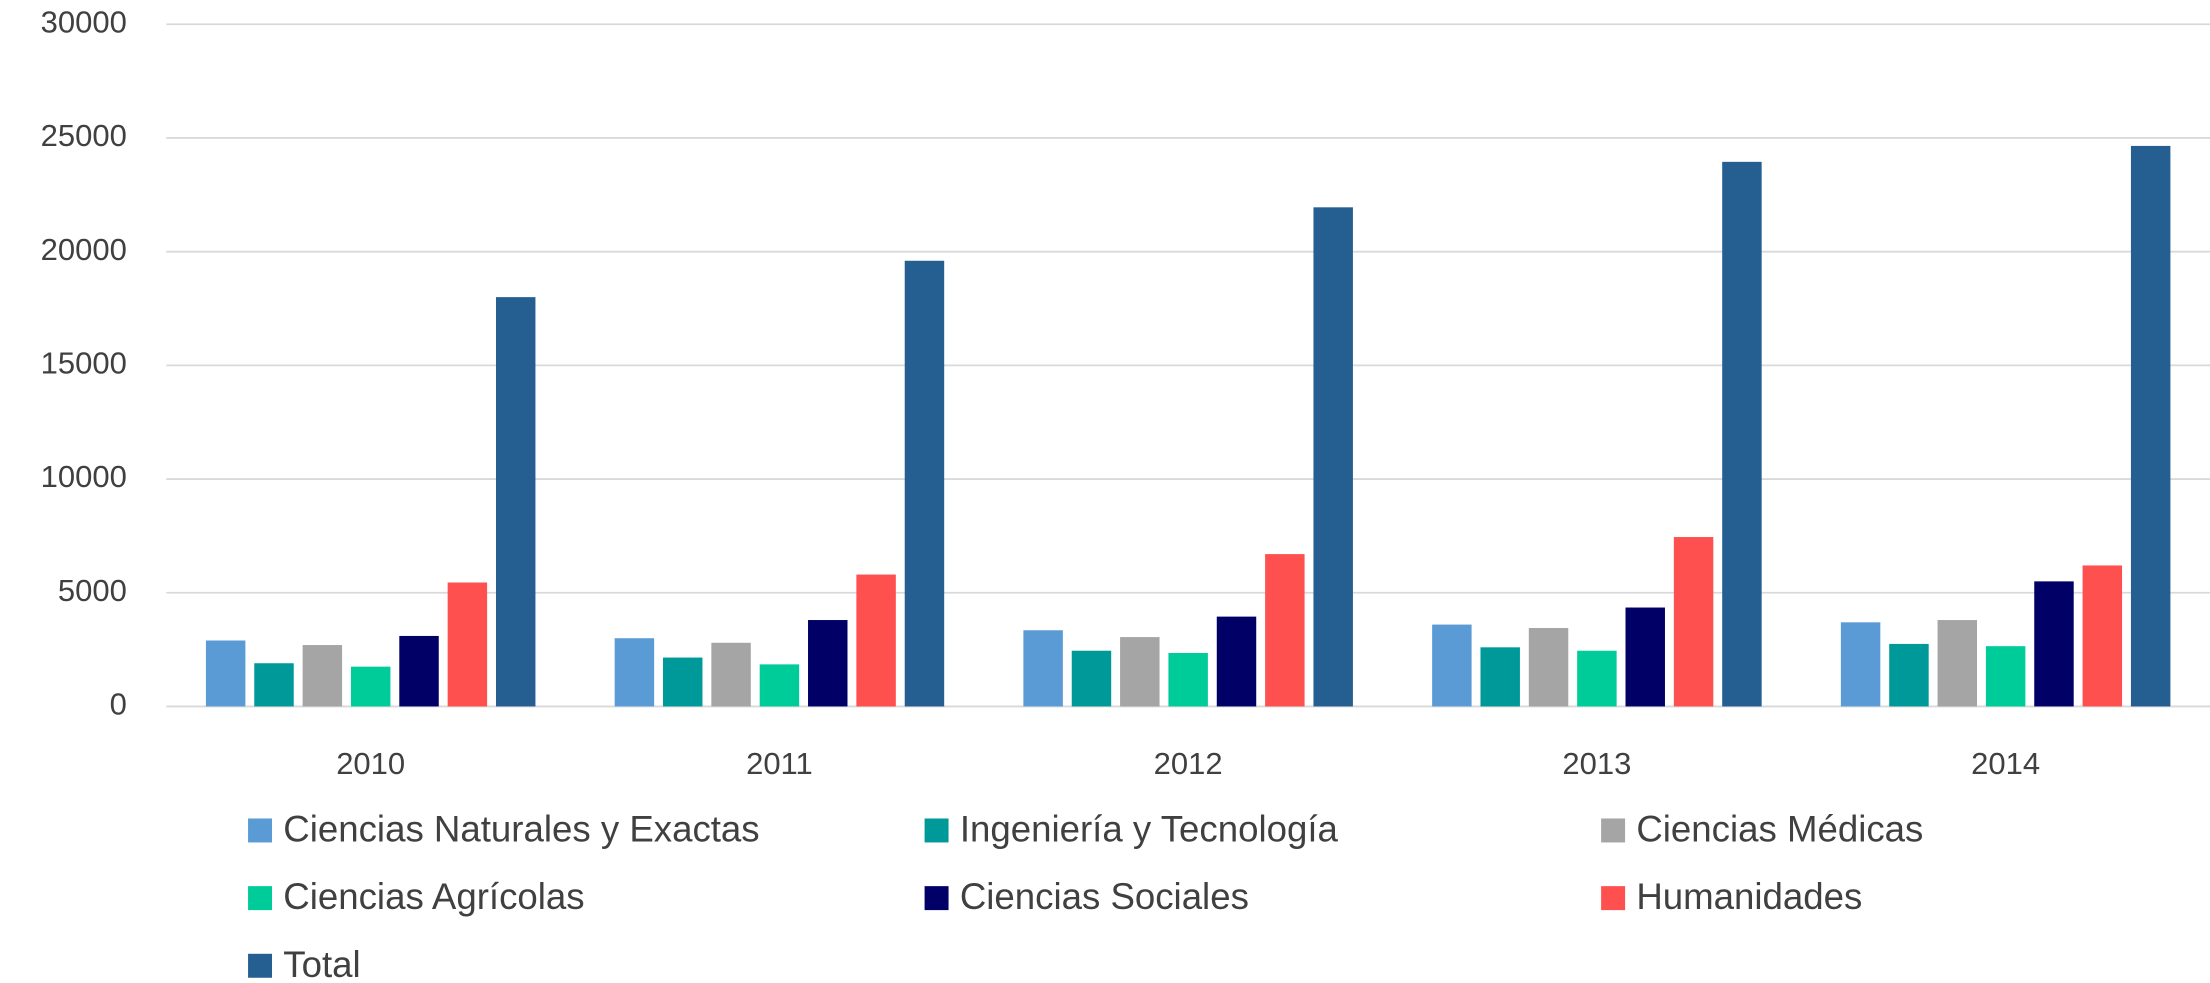 The height and width of the screenshot is (983, 2210). Describe the element at coordinates (84, 21) in the screenshot. I see `y-tick-label: 30000` at that location.